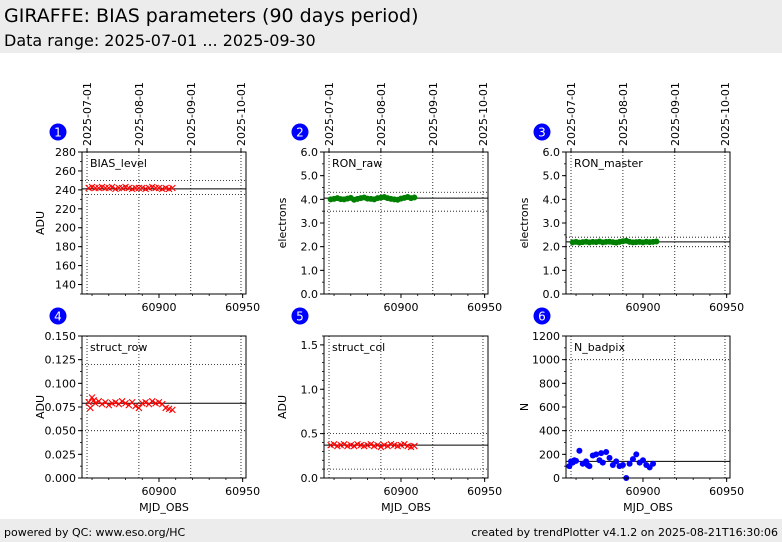 The height and width of the screenshot is (542, 782). I want to click on panel-number: 1, so click(58, 133).